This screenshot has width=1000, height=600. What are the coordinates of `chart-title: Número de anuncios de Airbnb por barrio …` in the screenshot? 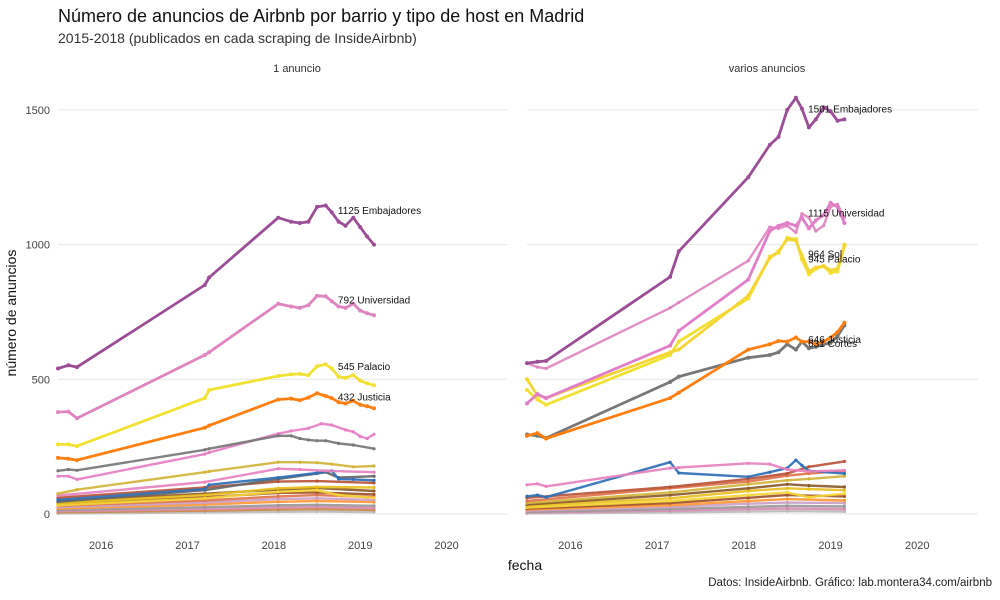 It's located at (321, 16).